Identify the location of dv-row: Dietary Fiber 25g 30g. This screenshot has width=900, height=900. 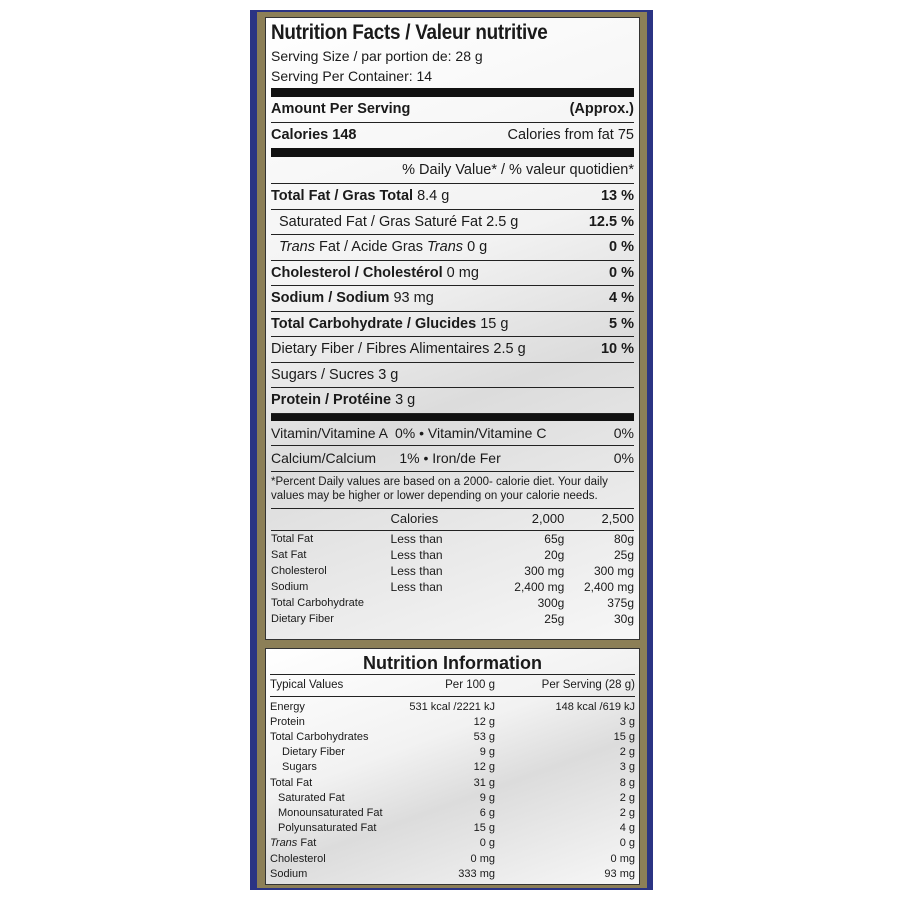
(452, 619).